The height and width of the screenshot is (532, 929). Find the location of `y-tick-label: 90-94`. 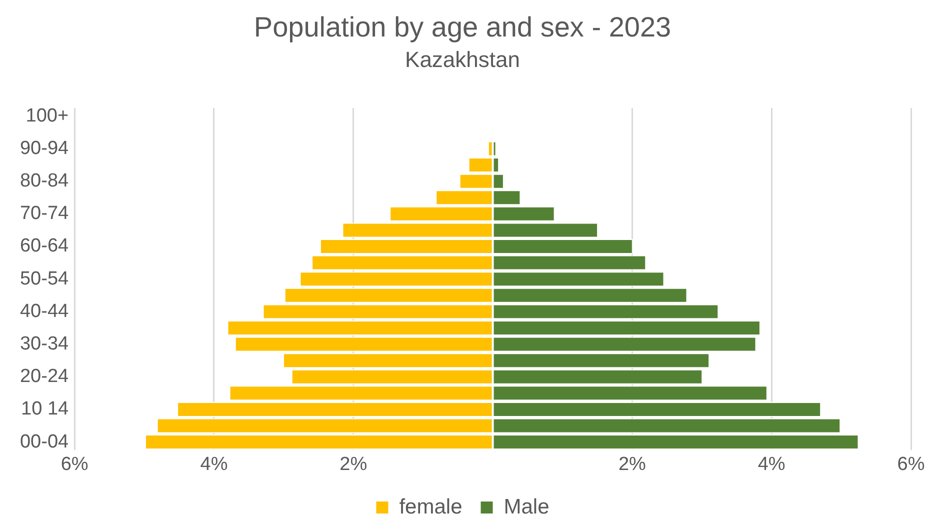

y-tick-label: 90-94 is located at coordinates (45, 148).